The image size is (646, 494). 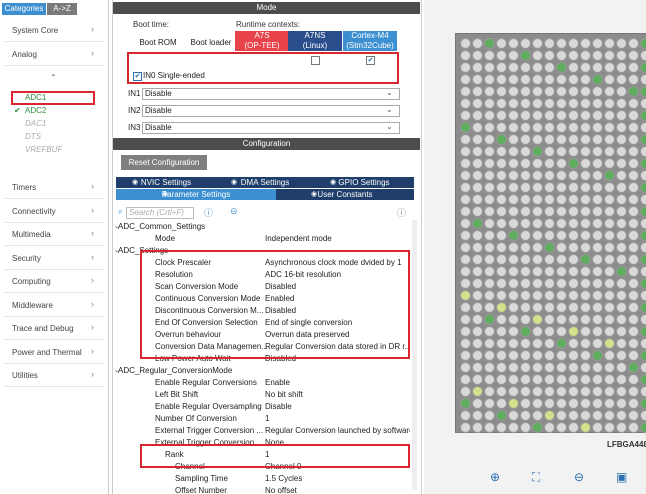 I want to click on parameter-value: Independent mode, so click(x=298, y=238).